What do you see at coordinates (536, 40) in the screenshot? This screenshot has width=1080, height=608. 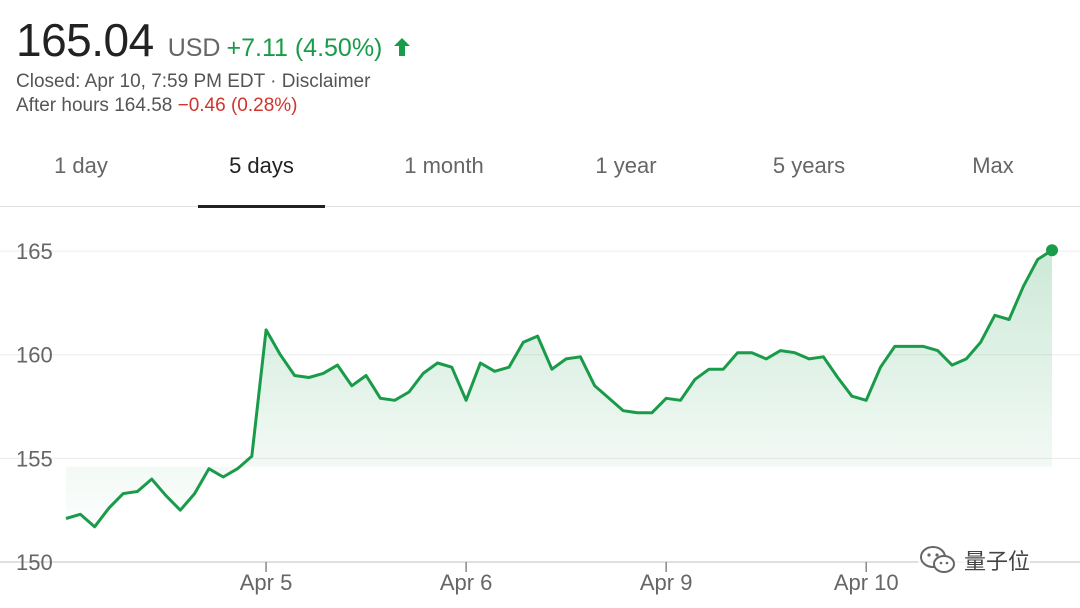 I see `price-line: 165.04 USD +7.11 (4.50%)` at bounding box center [536, 40].